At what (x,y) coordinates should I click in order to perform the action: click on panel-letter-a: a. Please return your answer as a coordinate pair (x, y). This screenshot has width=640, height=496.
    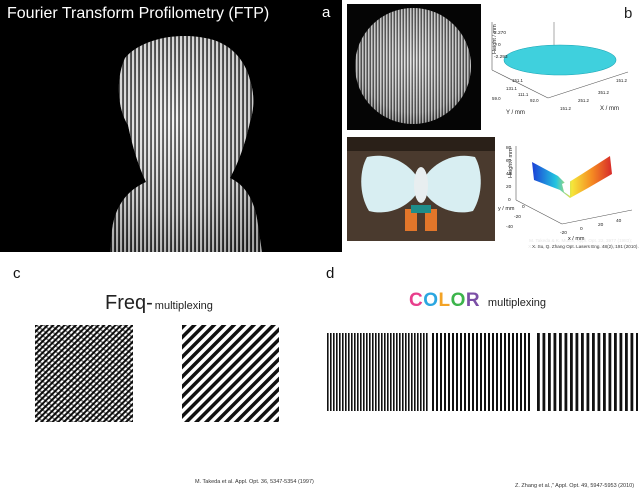
    Looking at the image, I should click on (326, 12).